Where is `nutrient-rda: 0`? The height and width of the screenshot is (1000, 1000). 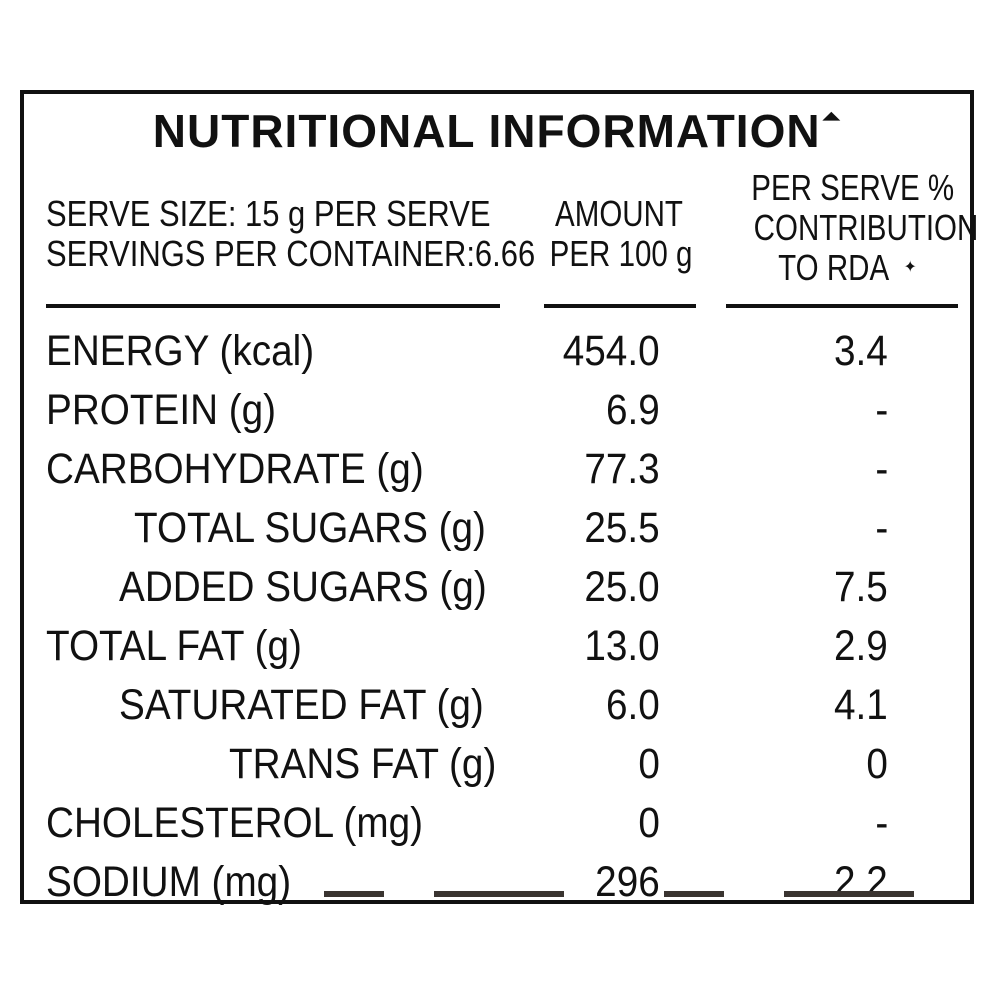 nutrient-rda: 0 is located at coordinates (877, 764).